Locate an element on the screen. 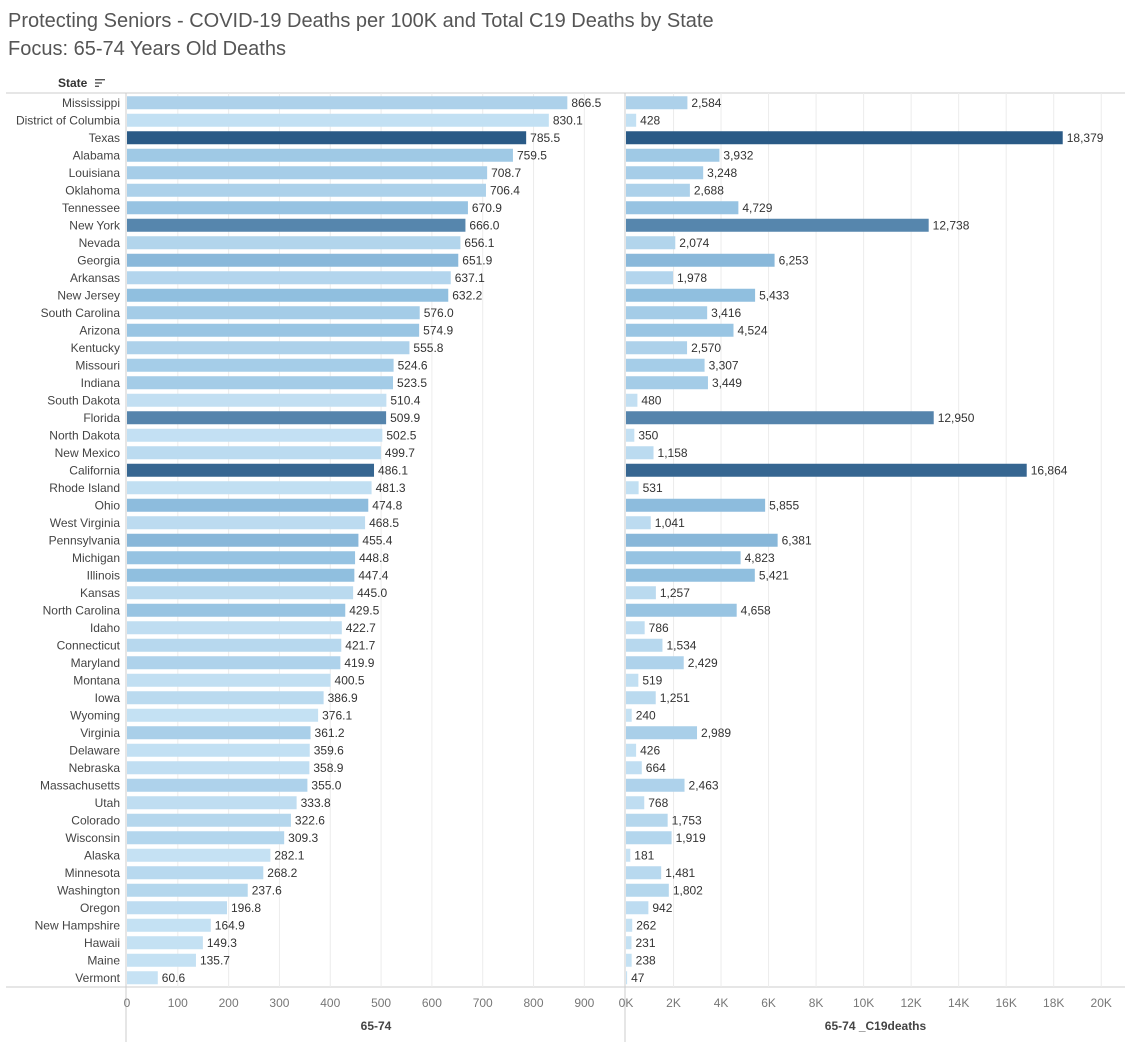 The width and height of the screenshot is (1130, 1049). state-label: Alabama is located at coordinates (97, 155).